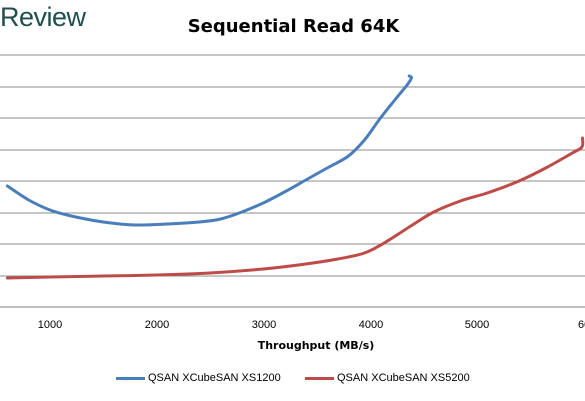 The image size is (585, 401). I want to click on x-tick-label: 5000, so click(477, 325).